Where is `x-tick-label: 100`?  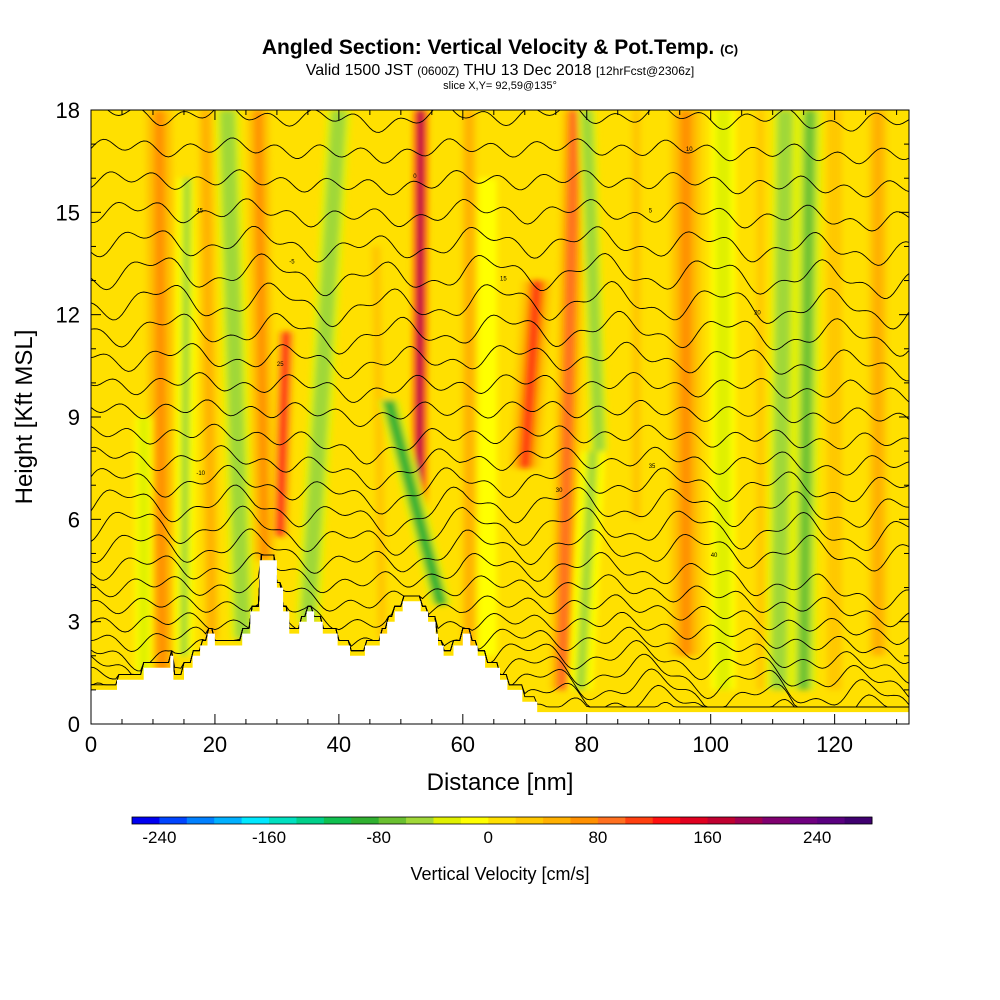
x-tick-label: 100 is located at coordinates (710, 744).